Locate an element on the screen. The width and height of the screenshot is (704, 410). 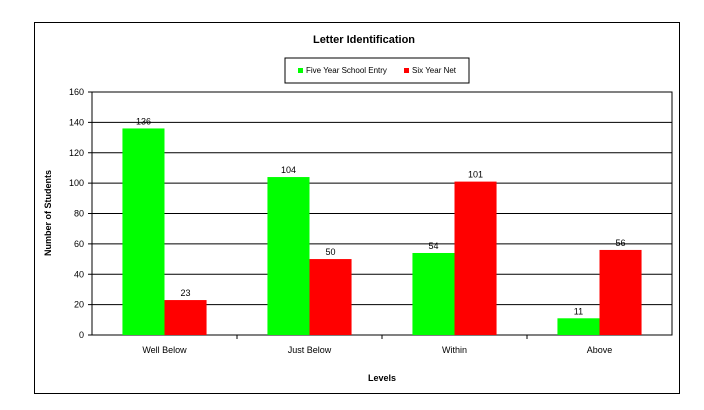
data-label-well-below-five-year-school-entry: 136 is located at coordinates (143, 121).